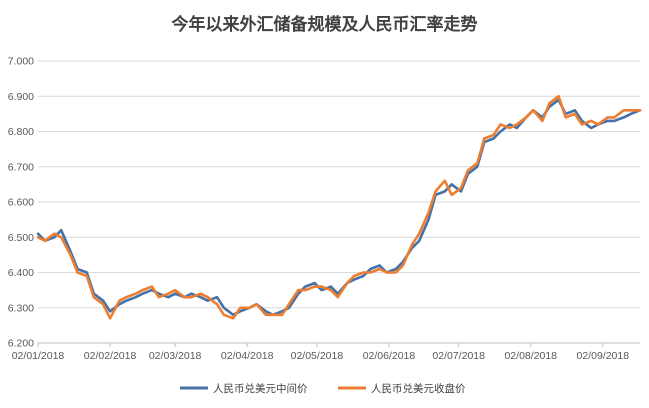 The width and height of the screenshot is (649, 408). What do you see at coordinates (21, 238) in the screenshot?
I see `y-tick-label: 6.500` at bounding box center [21, 238].